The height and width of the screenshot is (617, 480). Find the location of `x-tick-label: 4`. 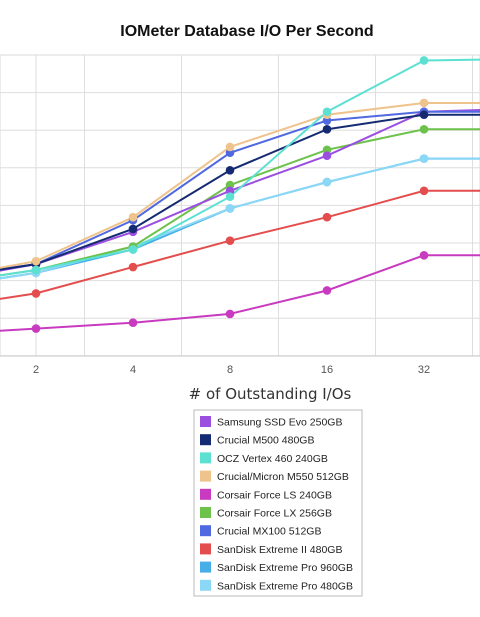

x-tick-label: 4 is located at coordinates (133, 370).